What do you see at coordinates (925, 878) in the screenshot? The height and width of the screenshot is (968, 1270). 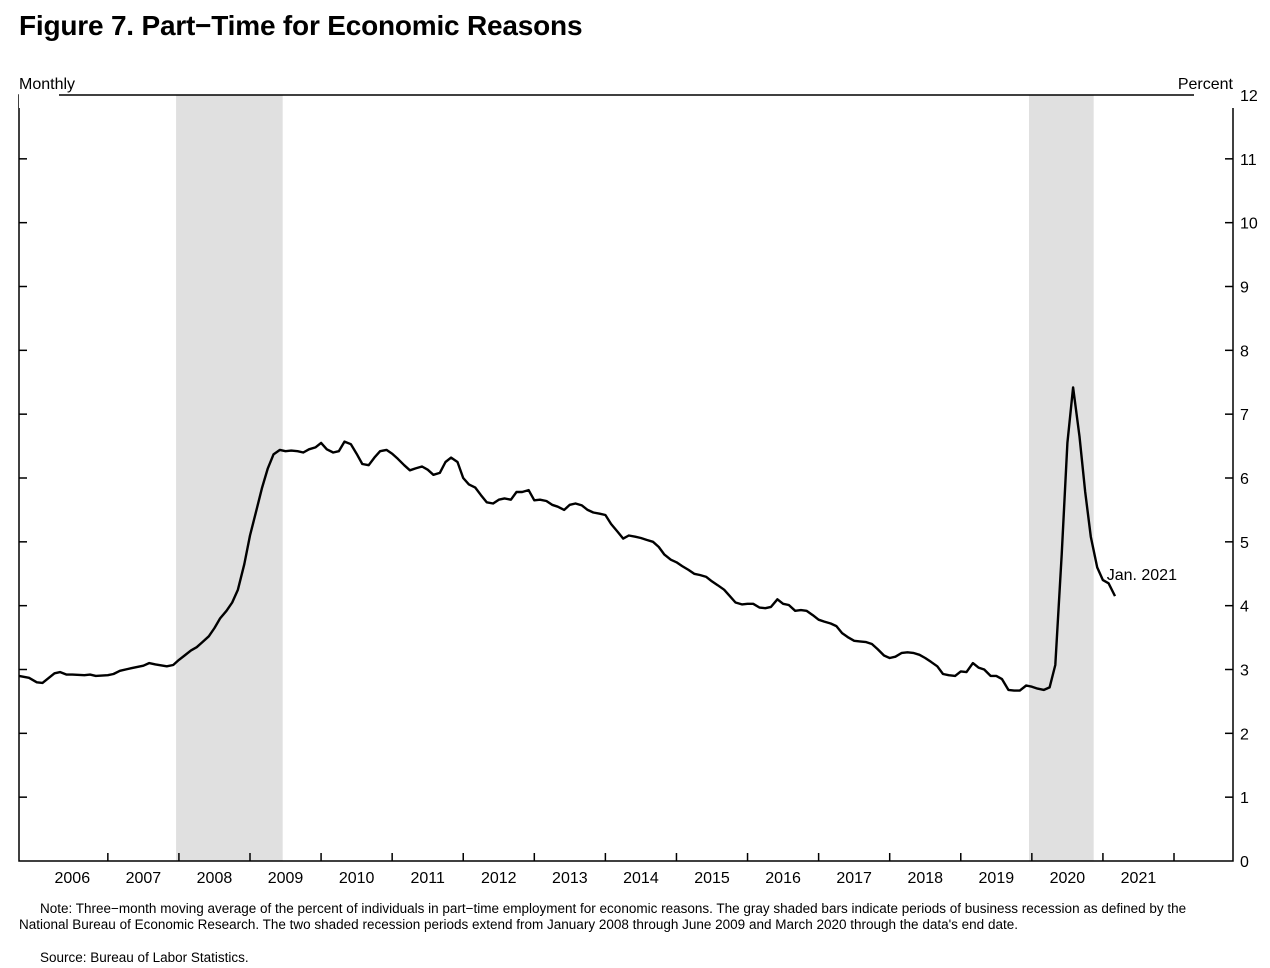 I see `x-tick-label: 2018` at bounding box center [925, 878].